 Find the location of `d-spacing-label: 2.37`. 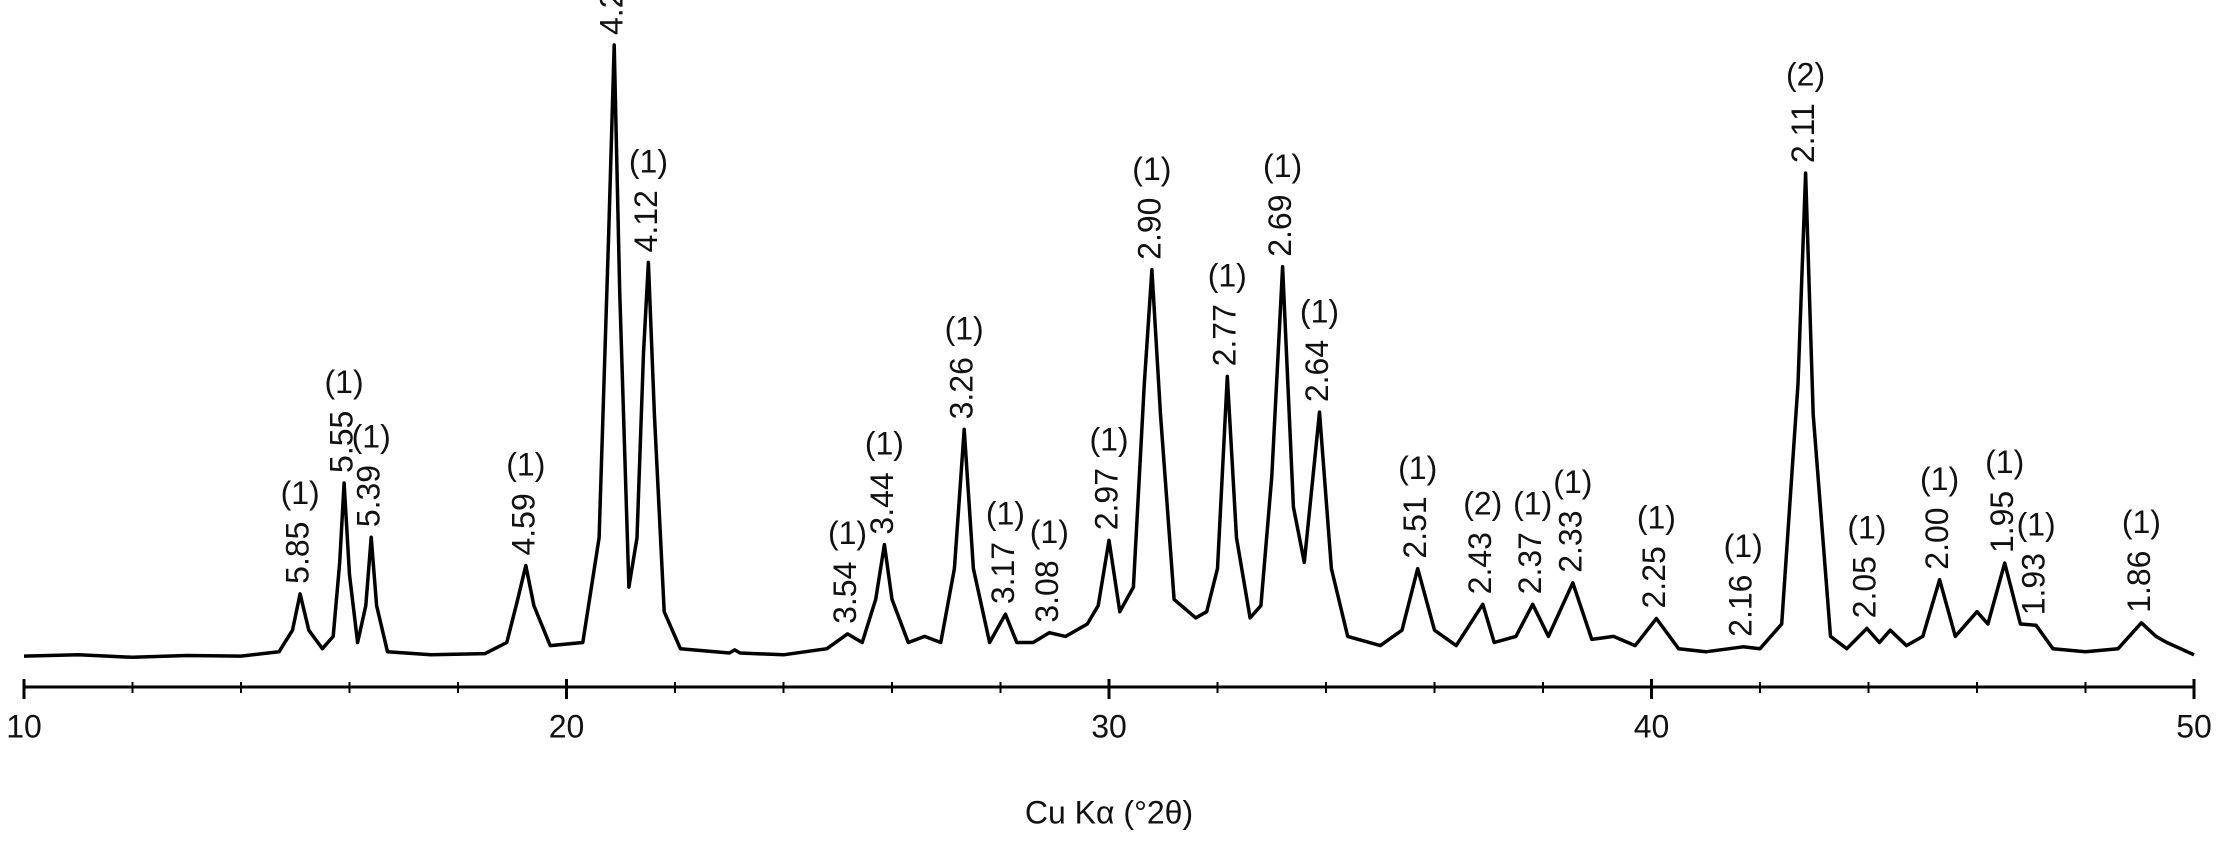

d-spacing-label: 2.37 is located at coordinates (1530, 563).